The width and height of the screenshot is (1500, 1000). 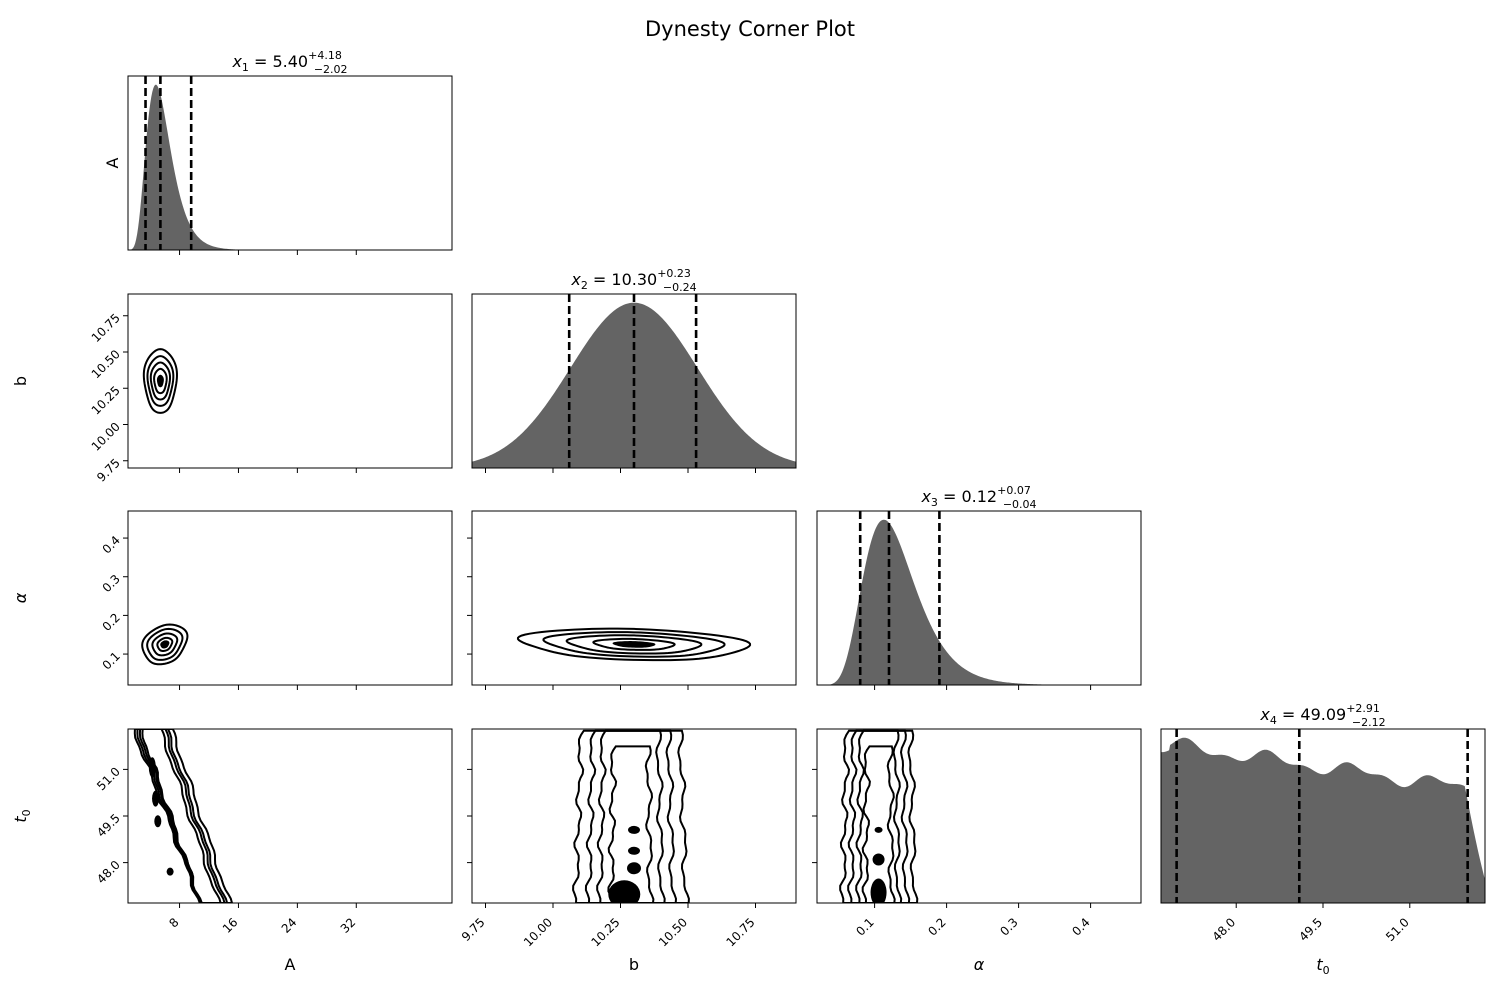 What do you see at coordinates (538, 932) in the screenshot?
I see `x-tick-label: 10.00` at bounding box center [538, 932].